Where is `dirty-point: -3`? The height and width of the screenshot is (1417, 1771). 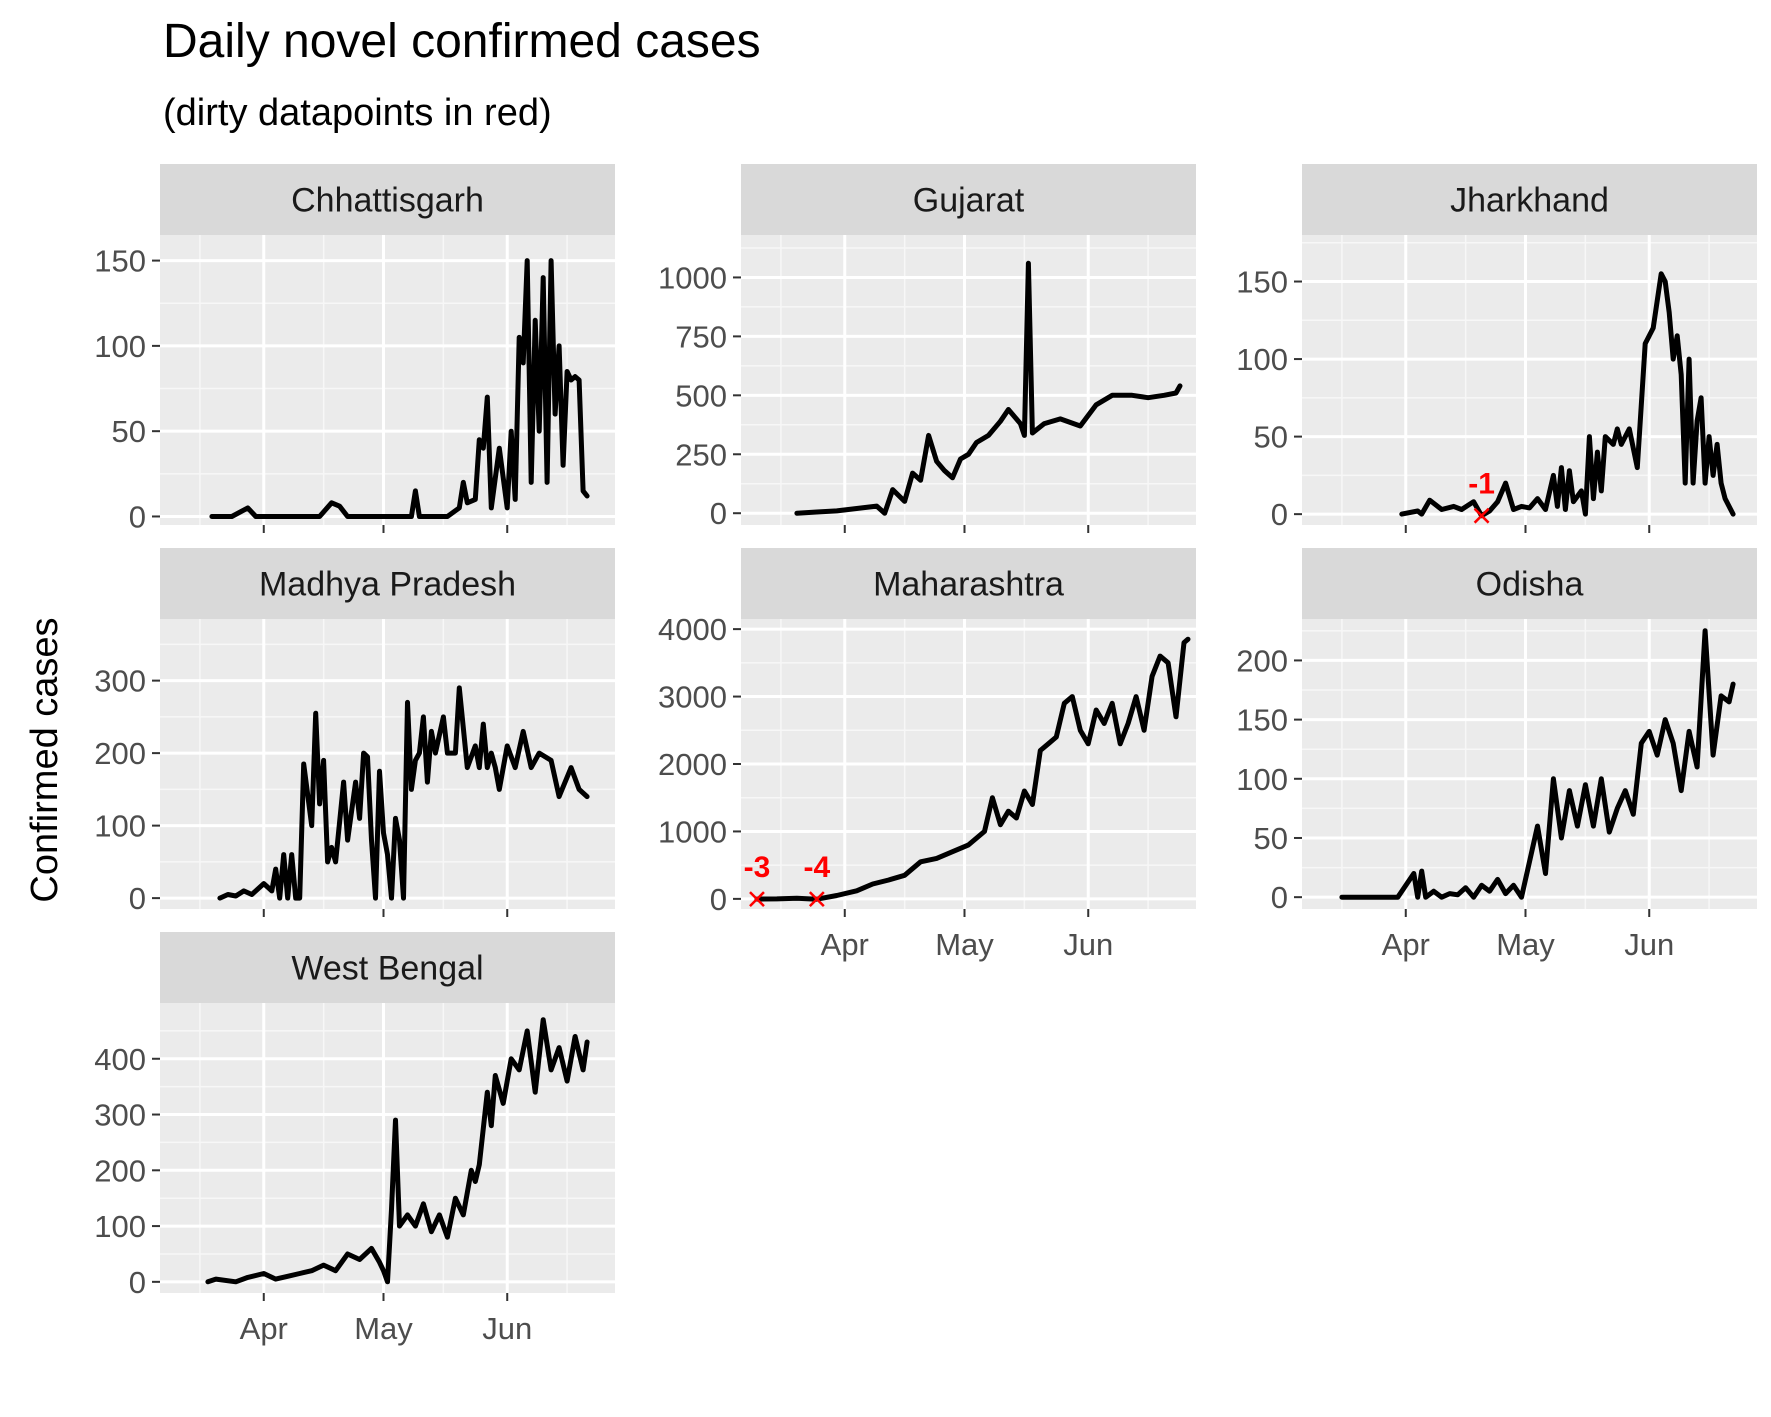
dirty-point: -3 is located at coordinates (757, 879).